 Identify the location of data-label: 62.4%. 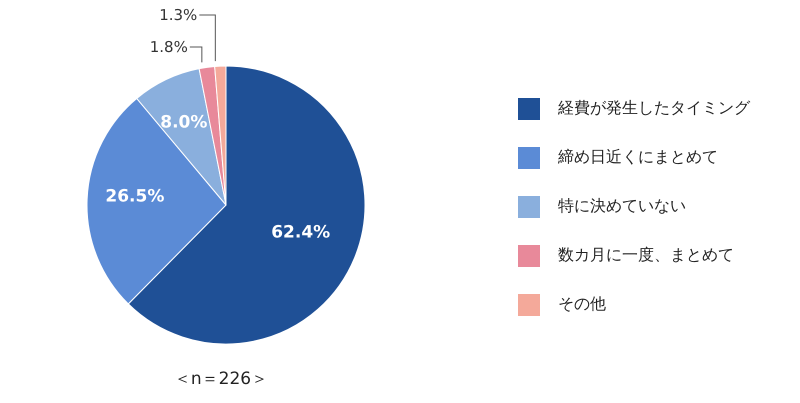
(300, 232).